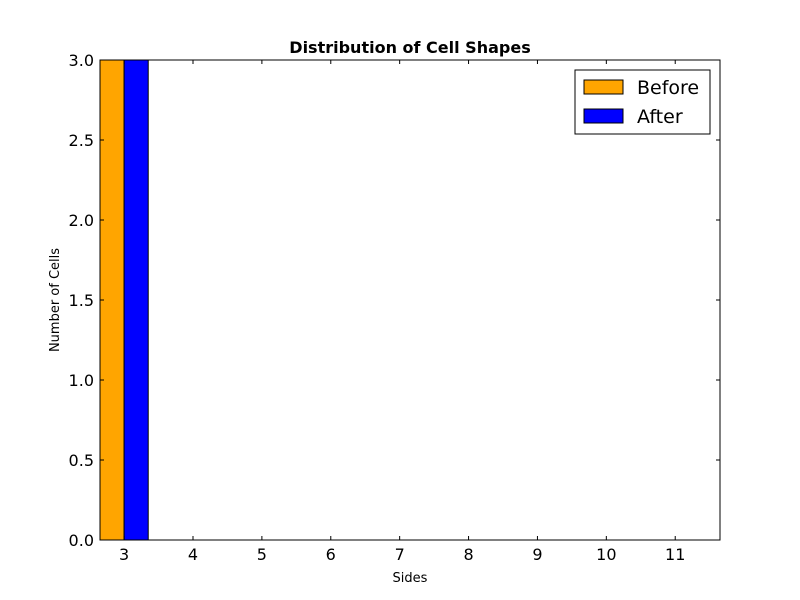 The width and height of the screenshot is (800, 600). I want to click on y-tick-label: 2.0, so click(81, 220).